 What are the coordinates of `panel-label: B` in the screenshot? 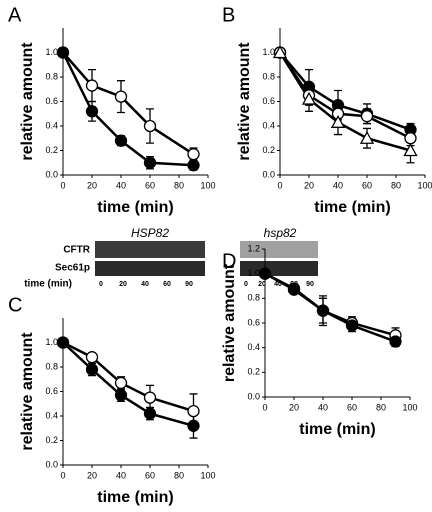 It's located at (228, 15).